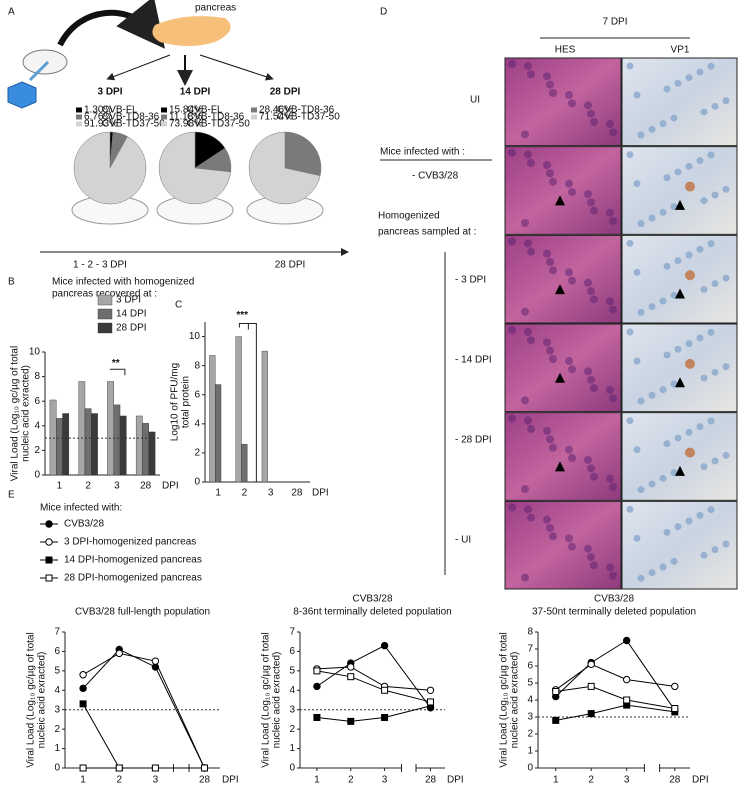  Describe the element at coordinates (109, 92) in the screenshot. I see `timepoint-label: 3 DPI` at that location.